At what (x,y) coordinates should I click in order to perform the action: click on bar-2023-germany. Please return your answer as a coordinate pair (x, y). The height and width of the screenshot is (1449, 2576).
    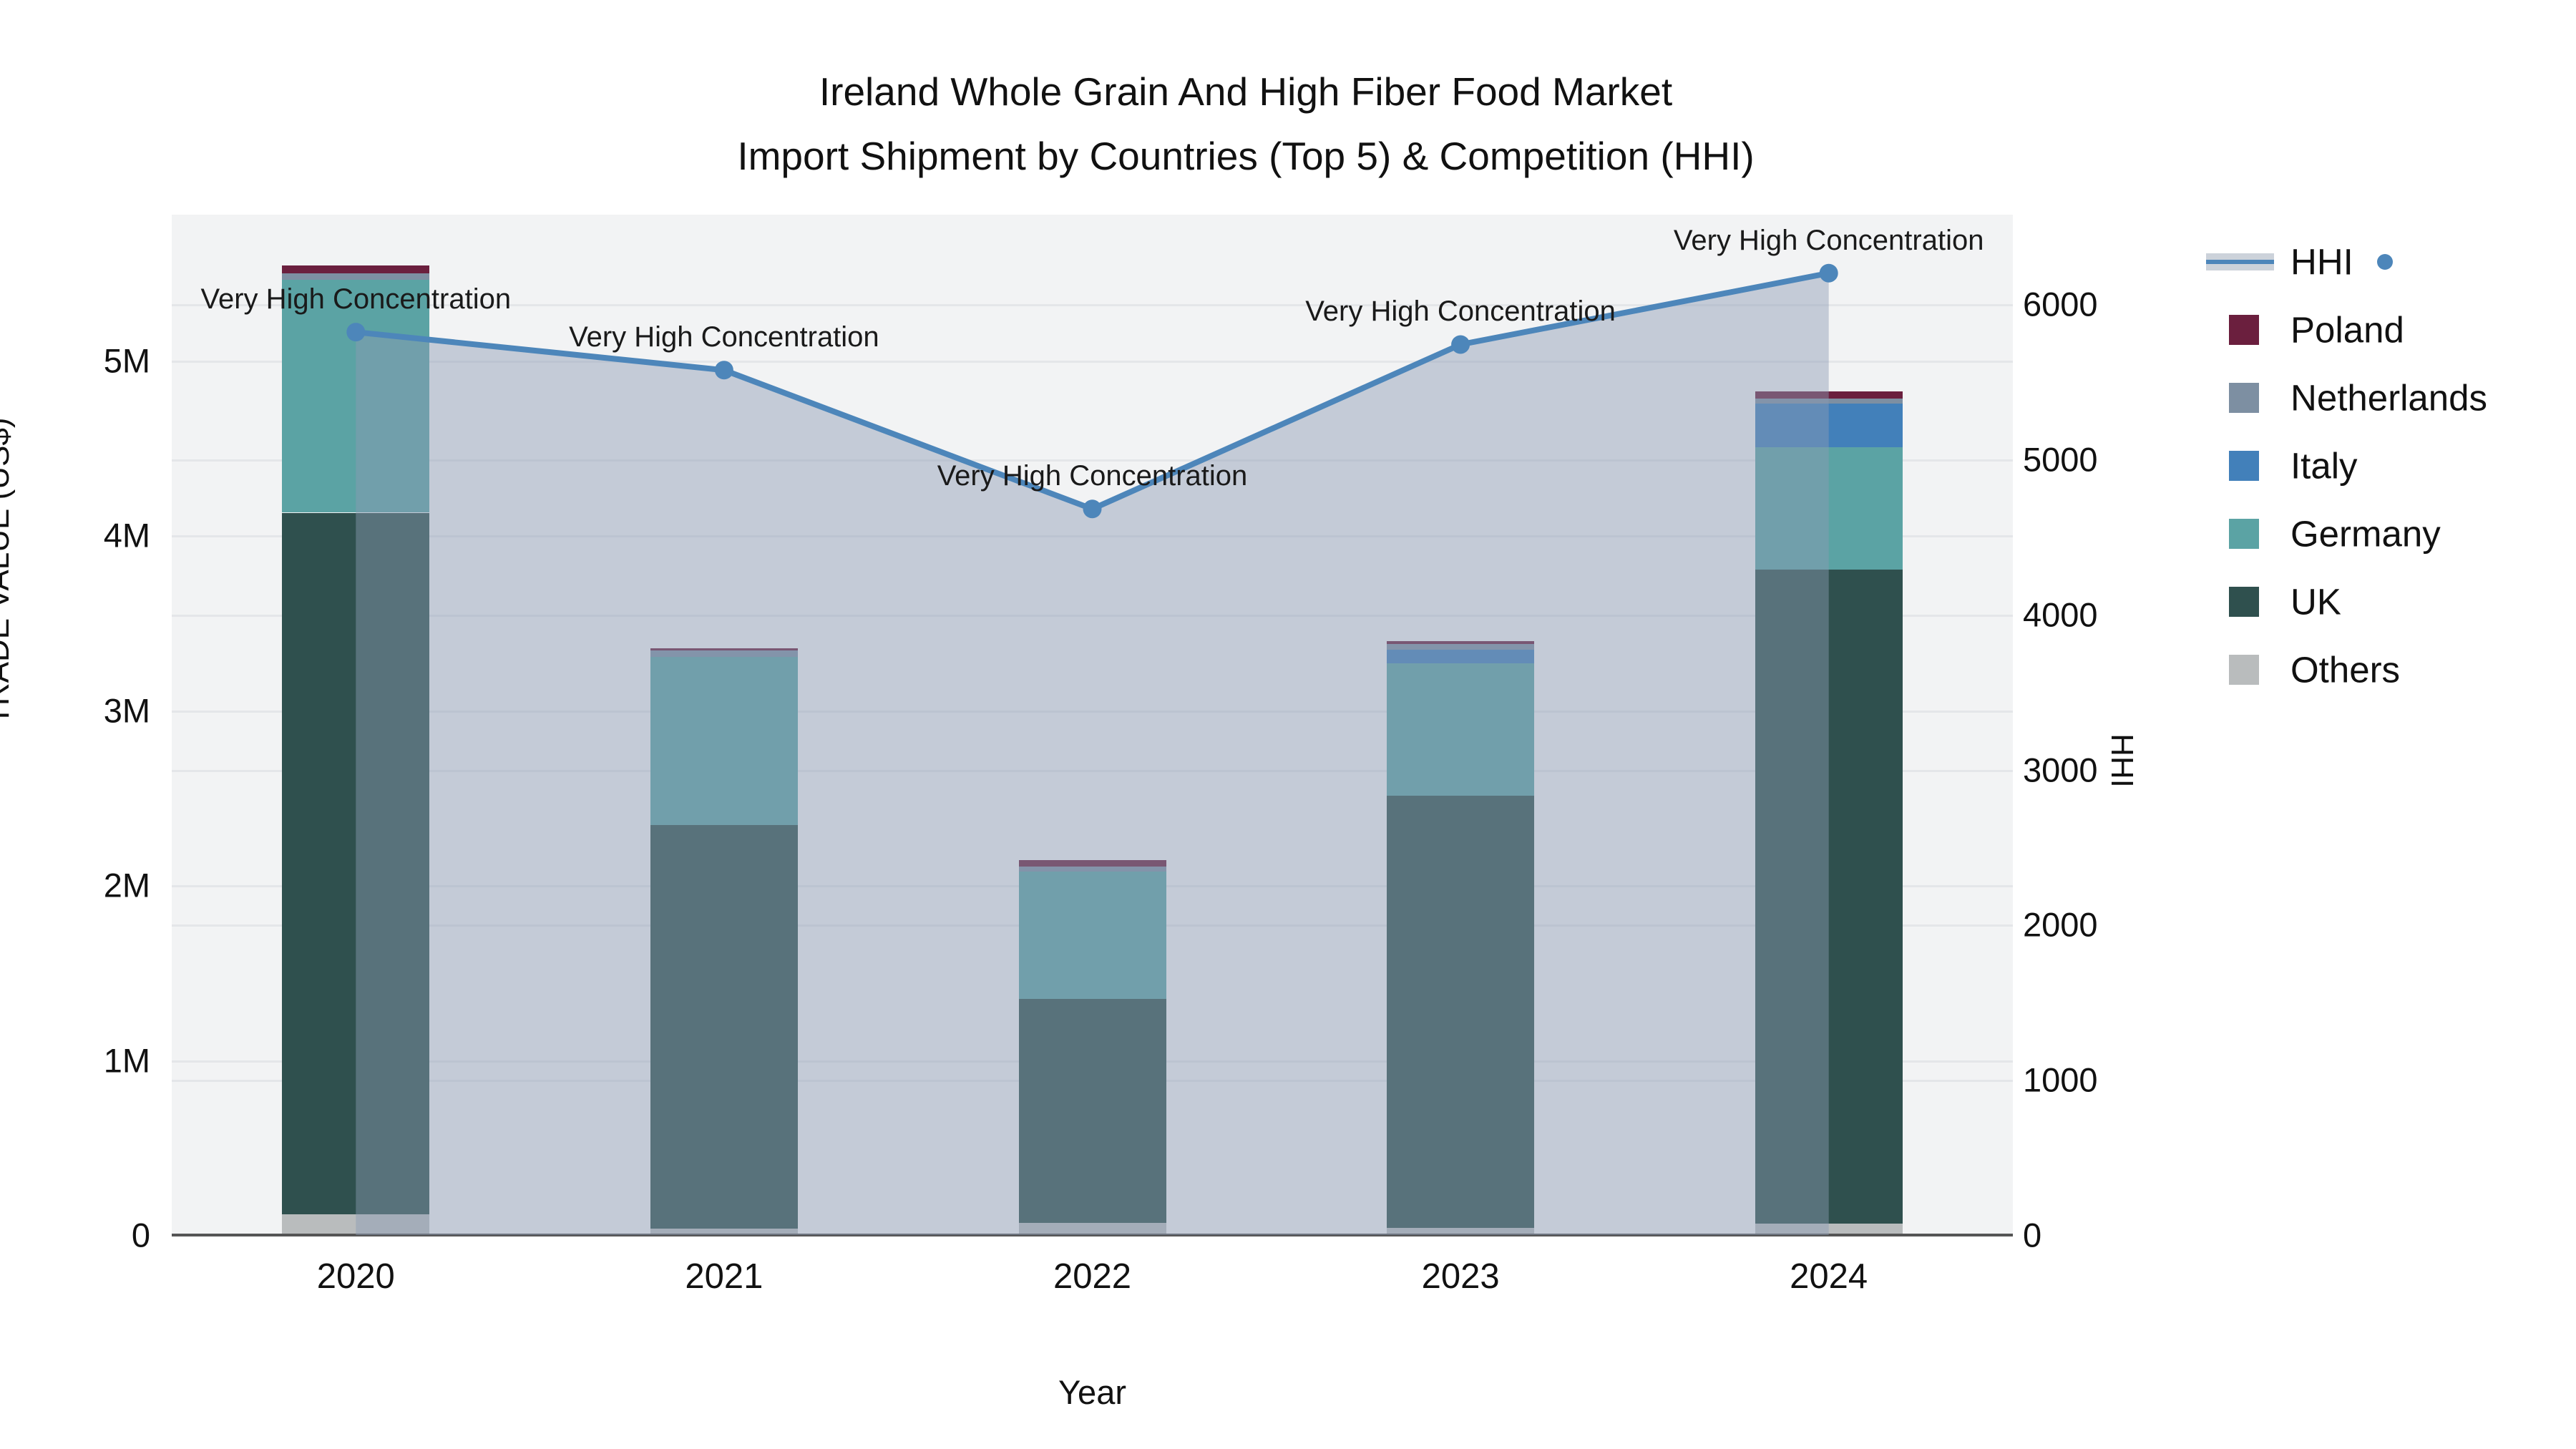
    Looking at the image, I should click on (1461, 729).